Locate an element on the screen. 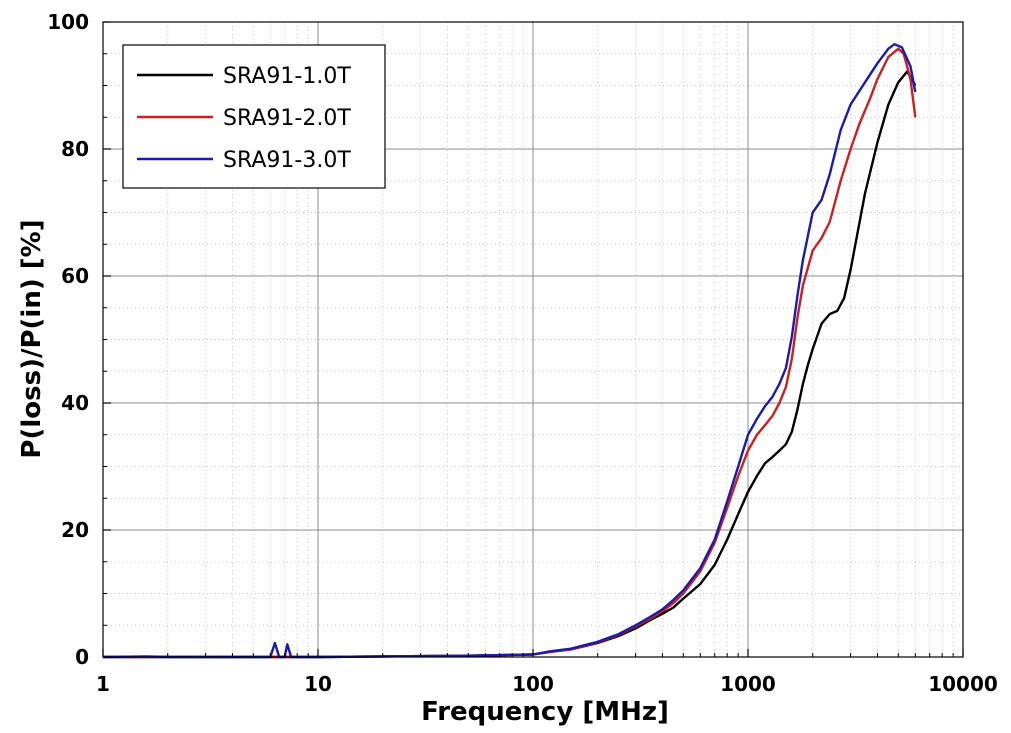 The width and height of the screenshot is (1011, 733). x-tick-label: 100 is located at coordinates (533, 684).